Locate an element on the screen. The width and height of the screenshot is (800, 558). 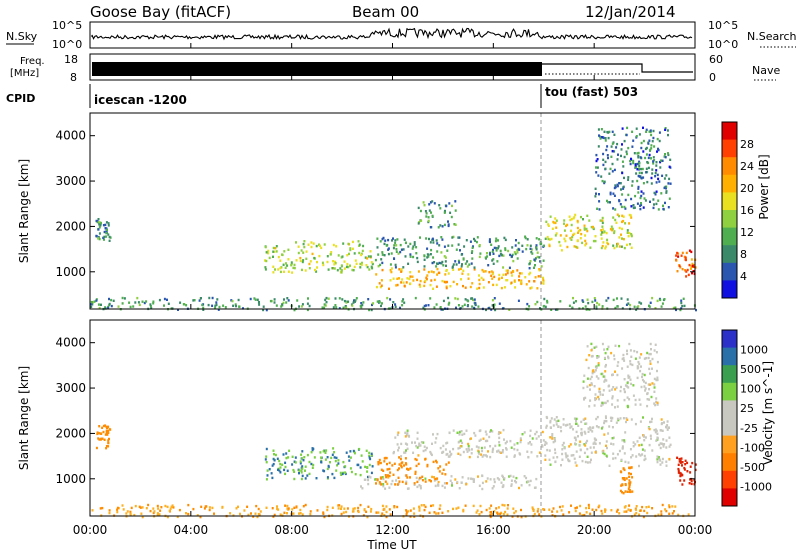
x-tick-label: 12:00 is located at coordinates (392, 530).